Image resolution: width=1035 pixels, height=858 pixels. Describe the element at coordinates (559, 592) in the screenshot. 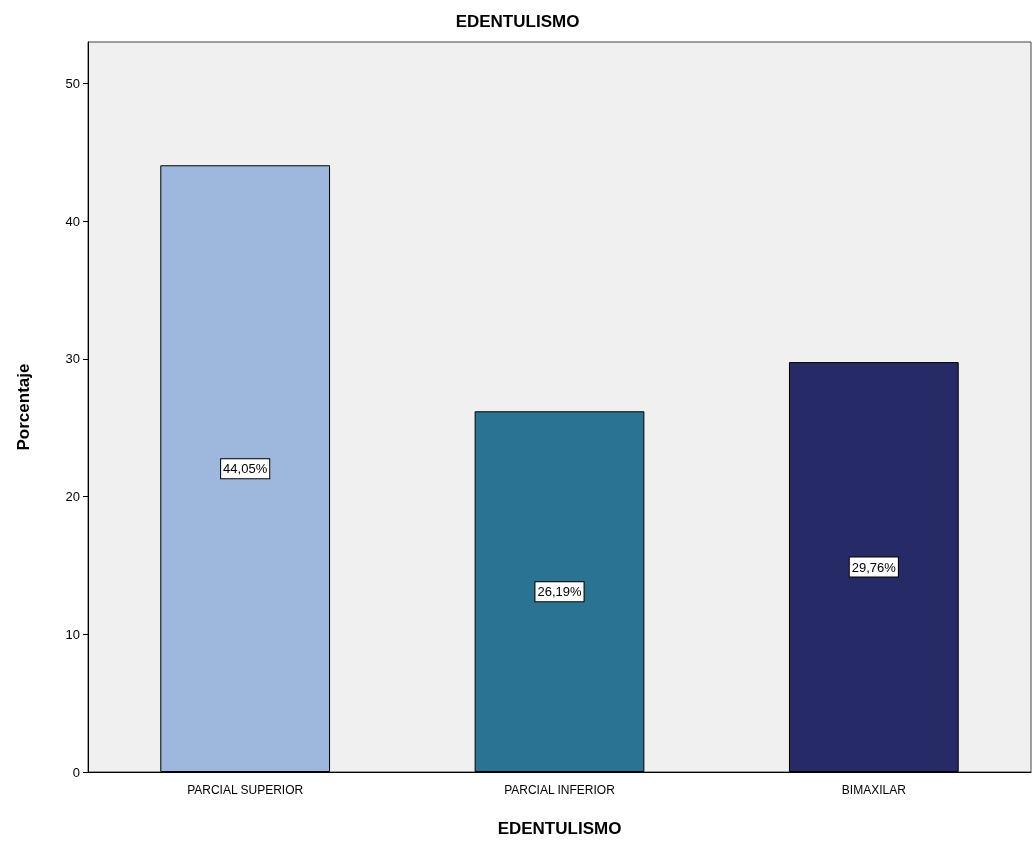

I see `data-label: 26,19%` at that location.